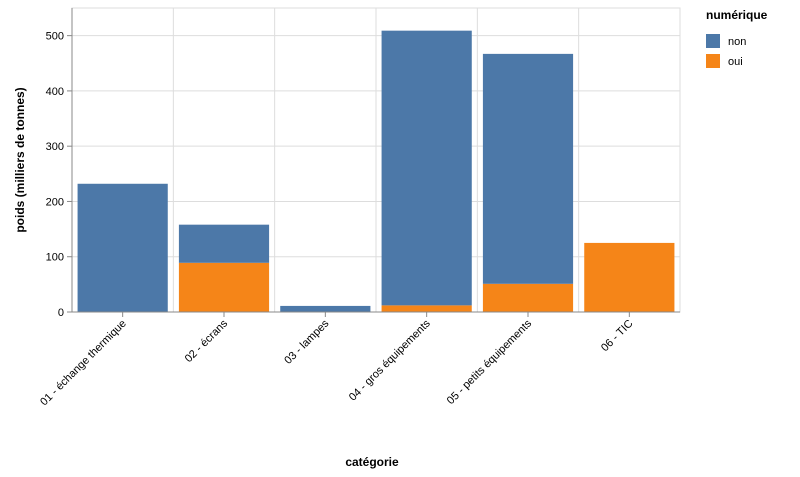 The width and height of the screenshot is (800, 477). I want to click on x-tick-label: 02 - écrans, so click(207, 341).